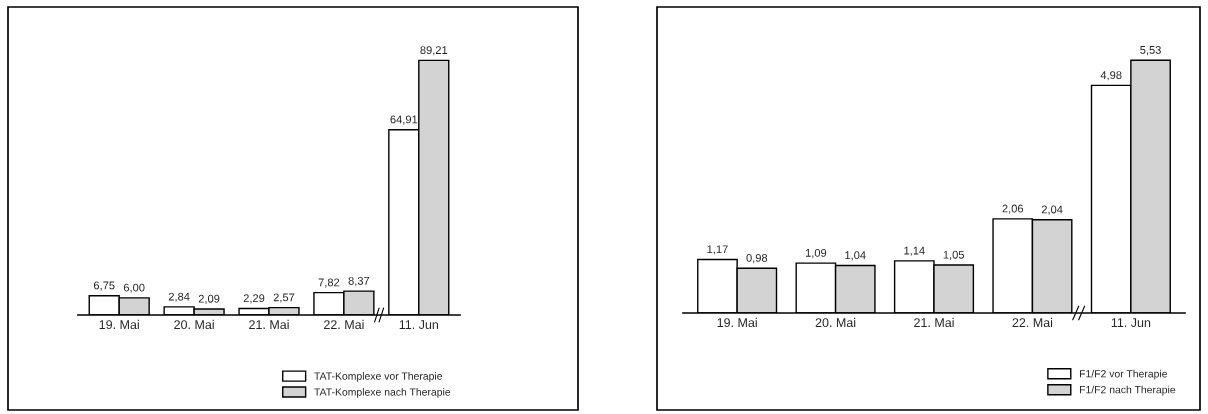 This screenshot has height=414, width=1208. What do you see at coordinates (1052, 210) in the screenshot?
I see `data-label: 2,04` at bounding box center [1052, 210].